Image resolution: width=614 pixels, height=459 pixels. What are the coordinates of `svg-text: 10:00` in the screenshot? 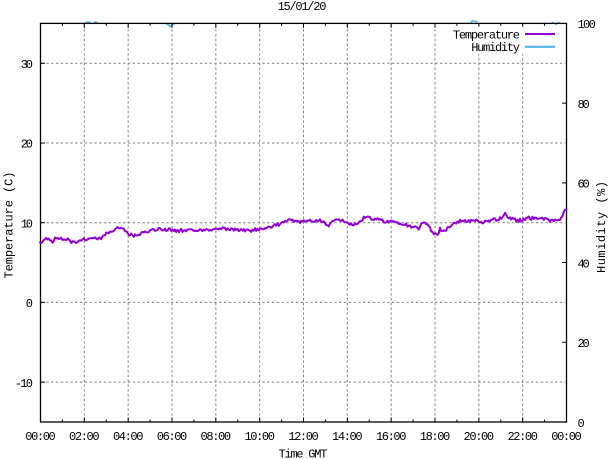 It's located at (259, 437).